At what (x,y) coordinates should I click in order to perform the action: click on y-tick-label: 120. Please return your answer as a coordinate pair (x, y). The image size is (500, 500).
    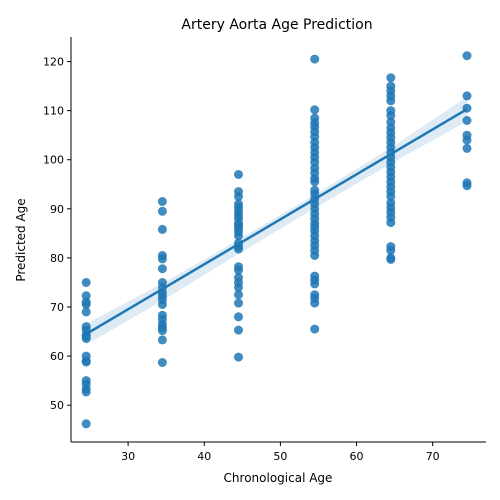
    Looking at the image, I should click on (53, 62).